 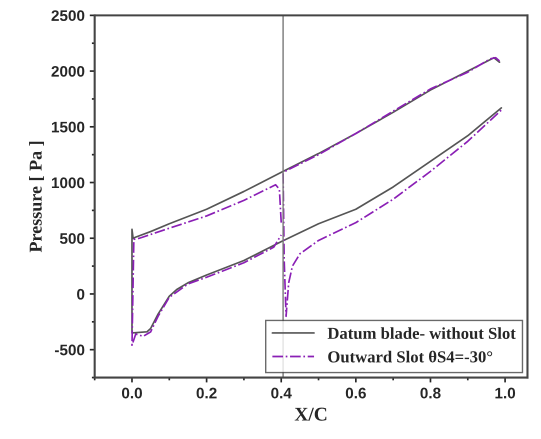 I want to click on y-tick-label: 1500, so click(x=68, y=127).